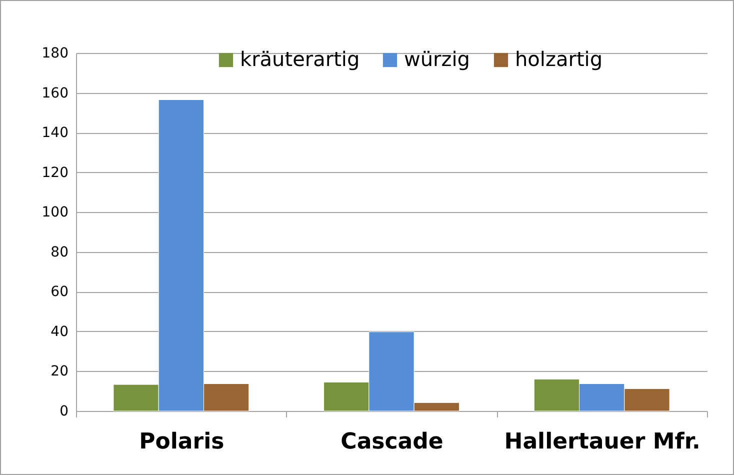 This screenshot has height=475, width=734. I want to click on x-tick-label: Hallertauer Mfr., so click(602, 442).